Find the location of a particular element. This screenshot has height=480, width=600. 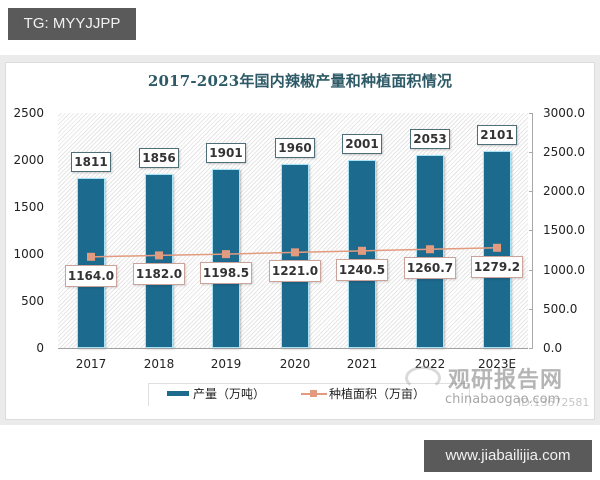

legend-bar-swatch-icon is located at coordinates (178, 393).